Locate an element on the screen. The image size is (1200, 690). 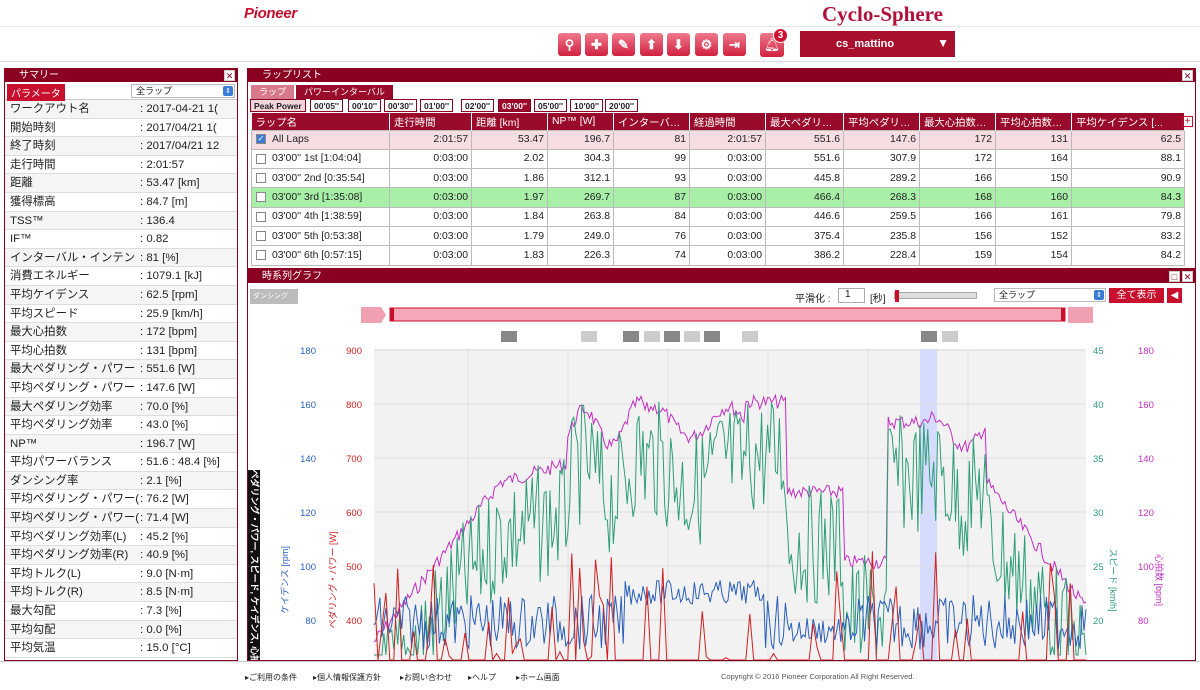
dancing-toggle: ダンシング is located at coordinates (274, 296).